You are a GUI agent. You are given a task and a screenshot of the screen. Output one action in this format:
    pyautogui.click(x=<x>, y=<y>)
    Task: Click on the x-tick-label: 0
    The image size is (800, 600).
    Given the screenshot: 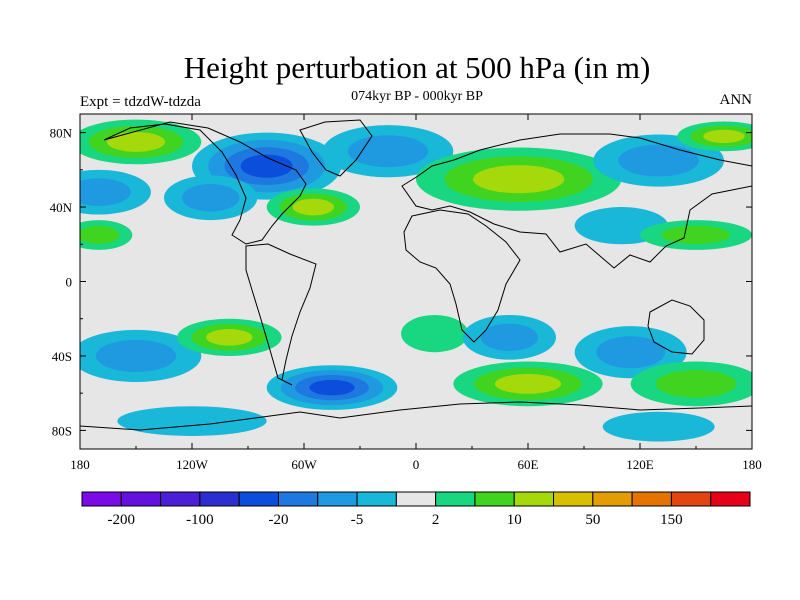 What is the action you would take?
    pyautogui.click(x=416, y=464)
    